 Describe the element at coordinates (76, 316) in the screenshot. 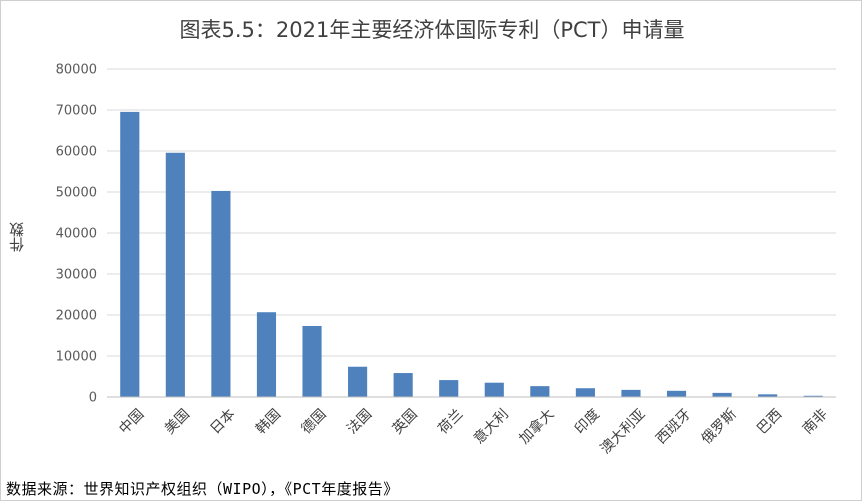

I see `y-tick-label: 20000` at that location.